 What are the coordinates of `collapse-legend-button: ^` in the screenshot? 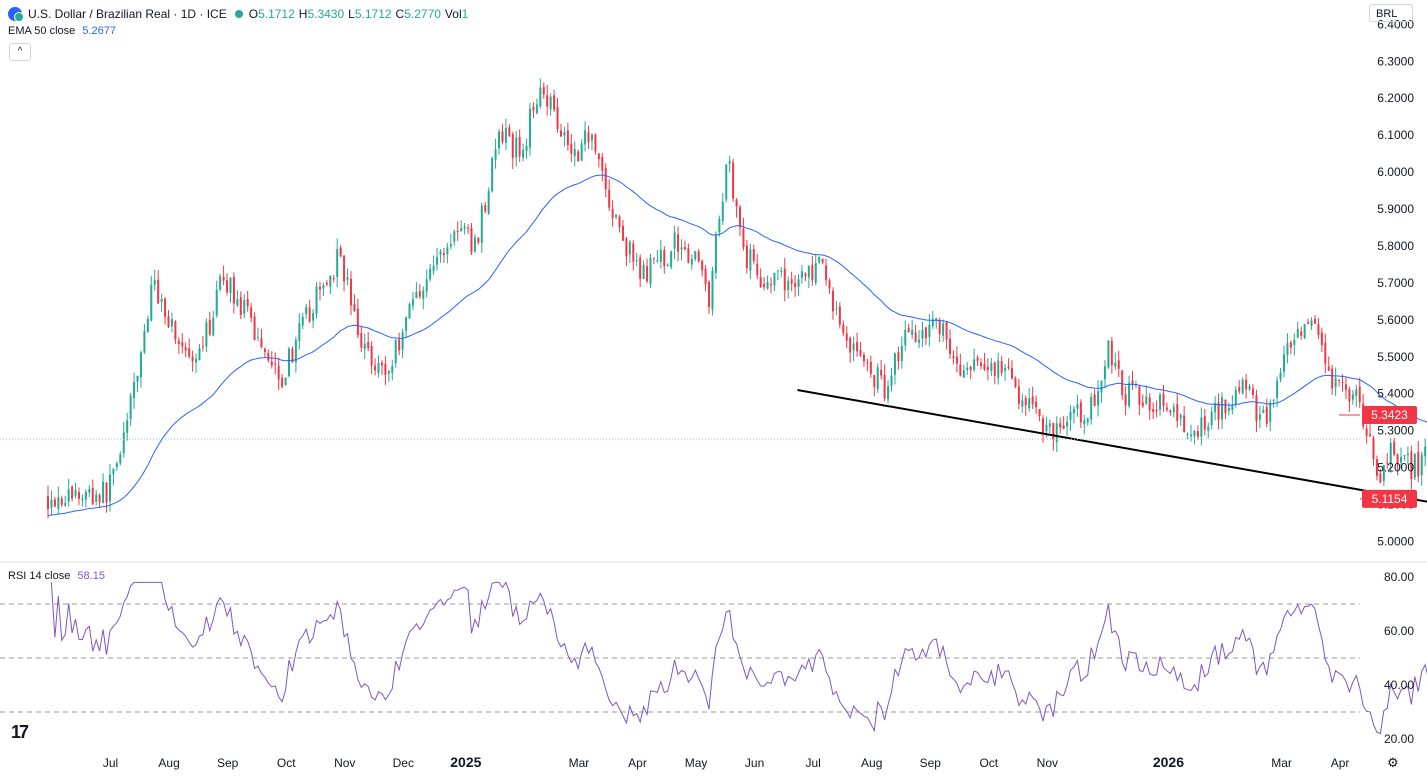 It's located at (20, 52).